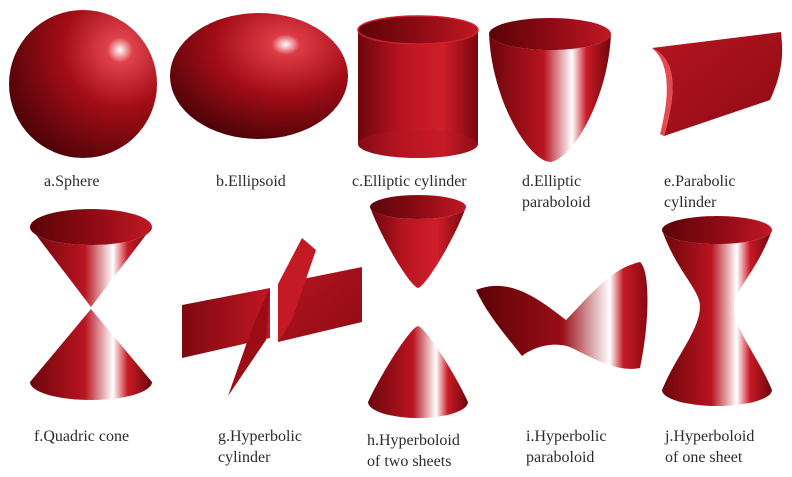 Image resolution: width=792 pixels, height=477 pixels. What do you see at coordinates (409, 181) in the screenshot?
I see `caption-elliptic-cylinder: c.Elliptic cylinder` at bounding box center [409, 181].